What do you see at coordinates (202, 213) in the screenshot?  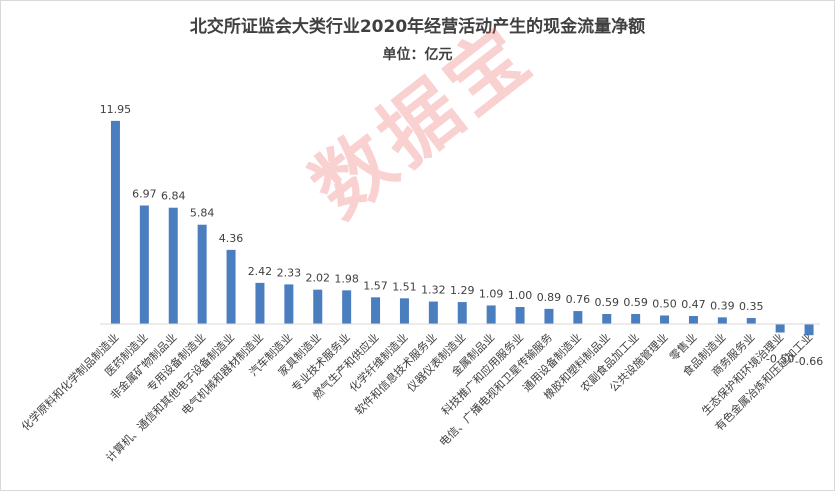 I see `value-label-3: 5.84` at bounding box center [202, 213].